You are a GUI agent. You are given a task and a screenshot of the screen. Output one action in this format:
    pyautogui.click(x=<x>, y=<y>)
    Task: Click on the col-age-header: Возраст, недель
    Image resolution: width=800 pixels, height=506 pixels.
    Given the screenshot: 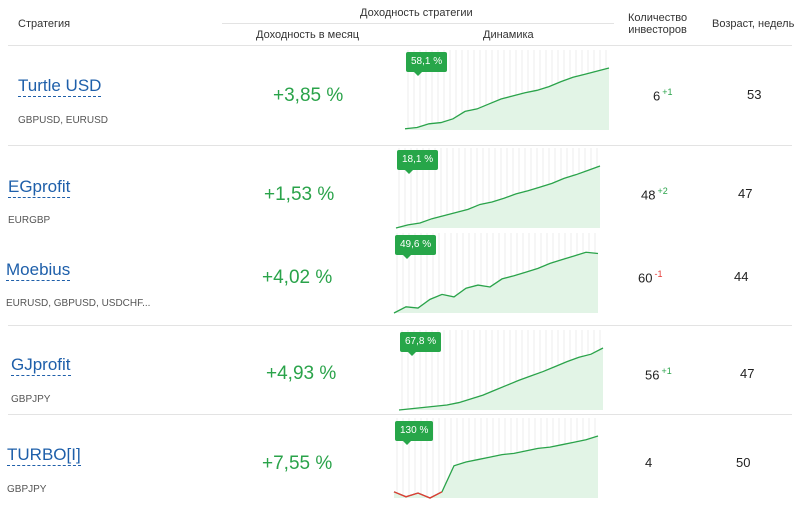 What is the action you would take?
    pyautogui.click(x=753, y=24)
    